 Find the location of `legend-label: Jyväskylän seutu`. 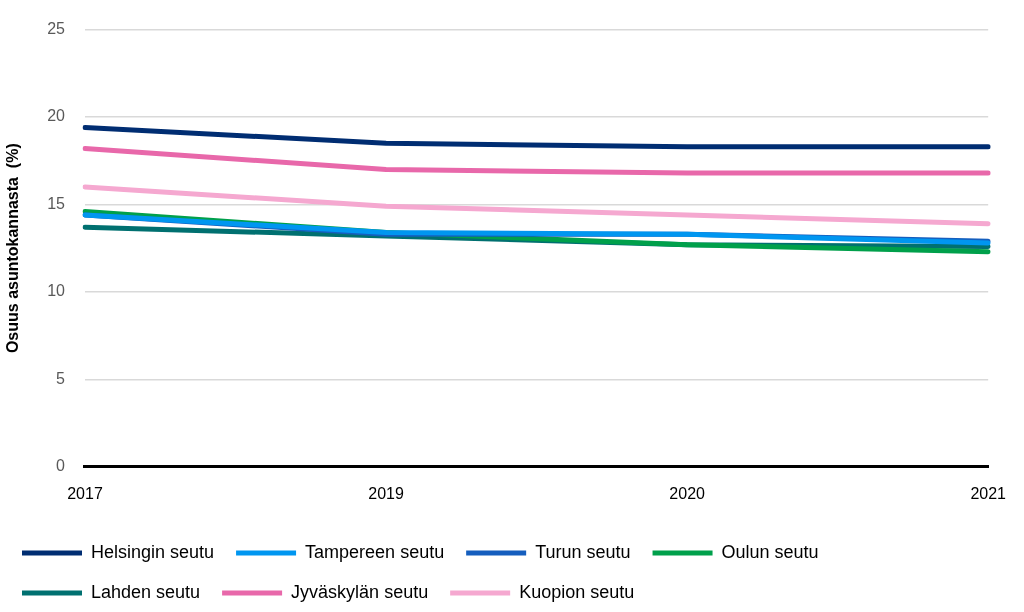

legend-label: Jyväskylän seutu is located at coordinates (360, 591).